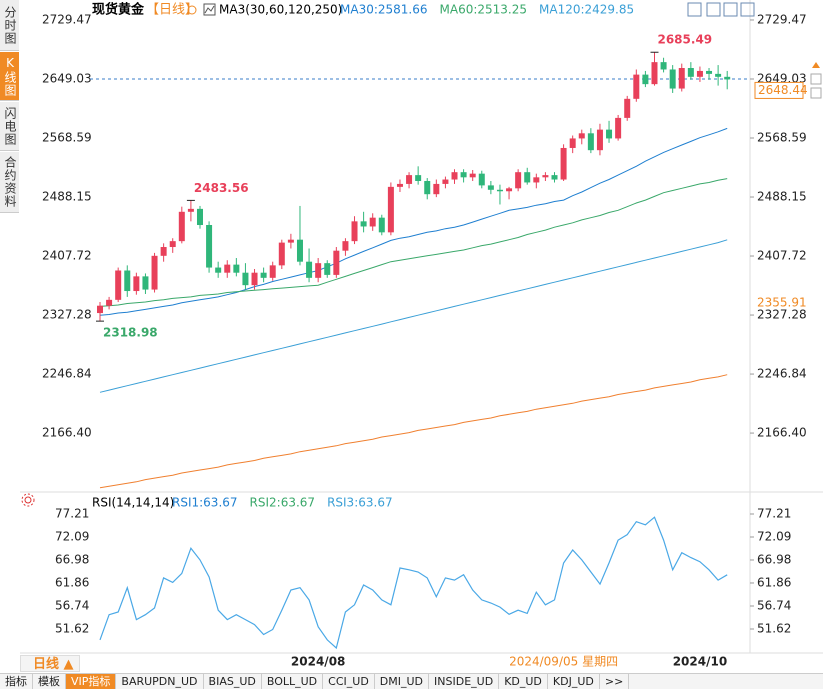 The image size is (823, 689). What do you see at coordinates (464, 681) in the screenshot?
I see `toolbar-item: INSIDE_UD` at bounding box center [464, 681].